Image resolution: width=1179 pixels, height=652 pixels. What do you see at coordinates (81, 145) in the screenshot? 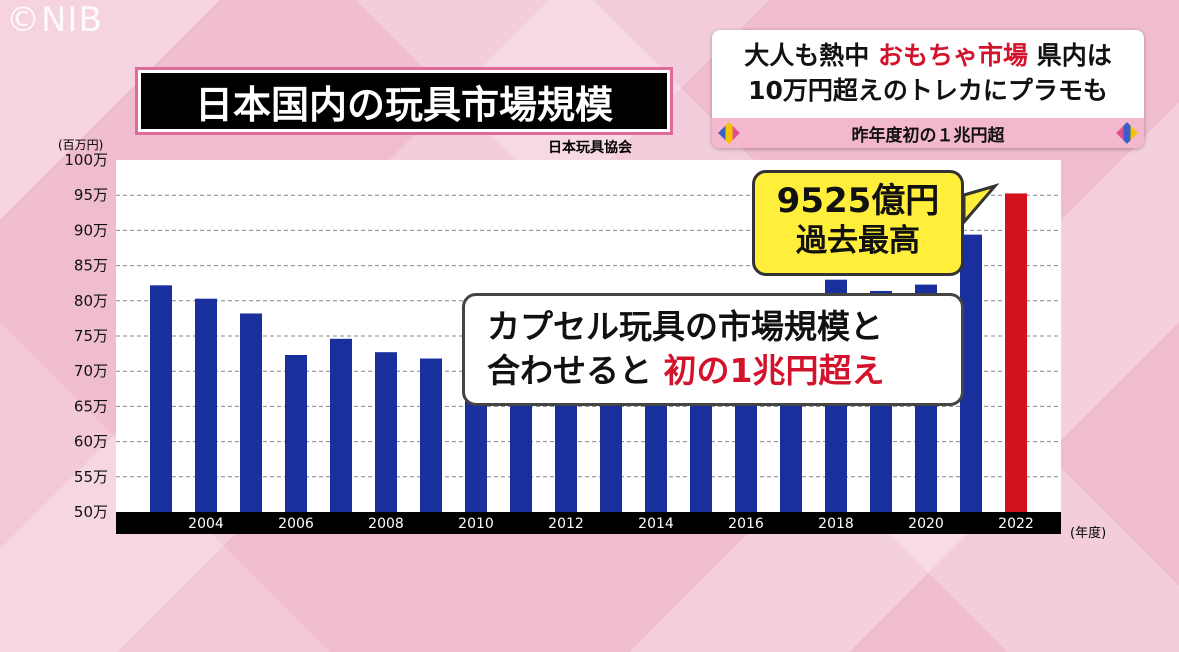
I see `y-axis-unit-label: (百万円)` at bounding box center [81, 145].